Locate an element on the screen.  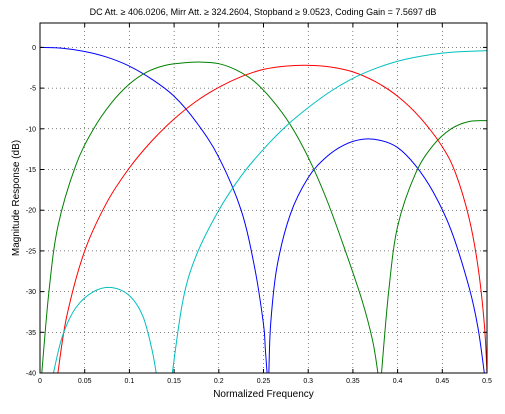
x-tick-label: 0 is located at coordinates (40, 381).